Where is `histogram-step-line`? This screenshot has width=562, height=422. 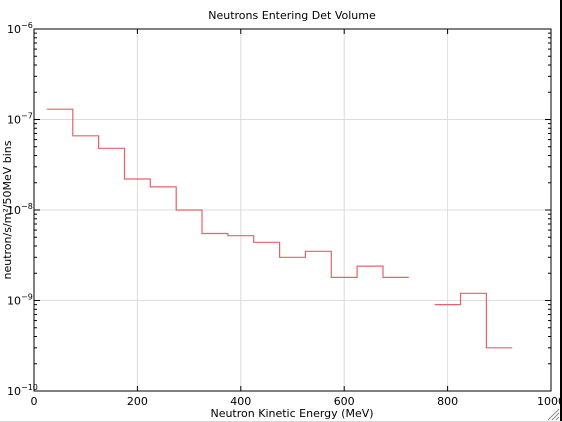
histogram-step-line is located at coordinates (473, 320).